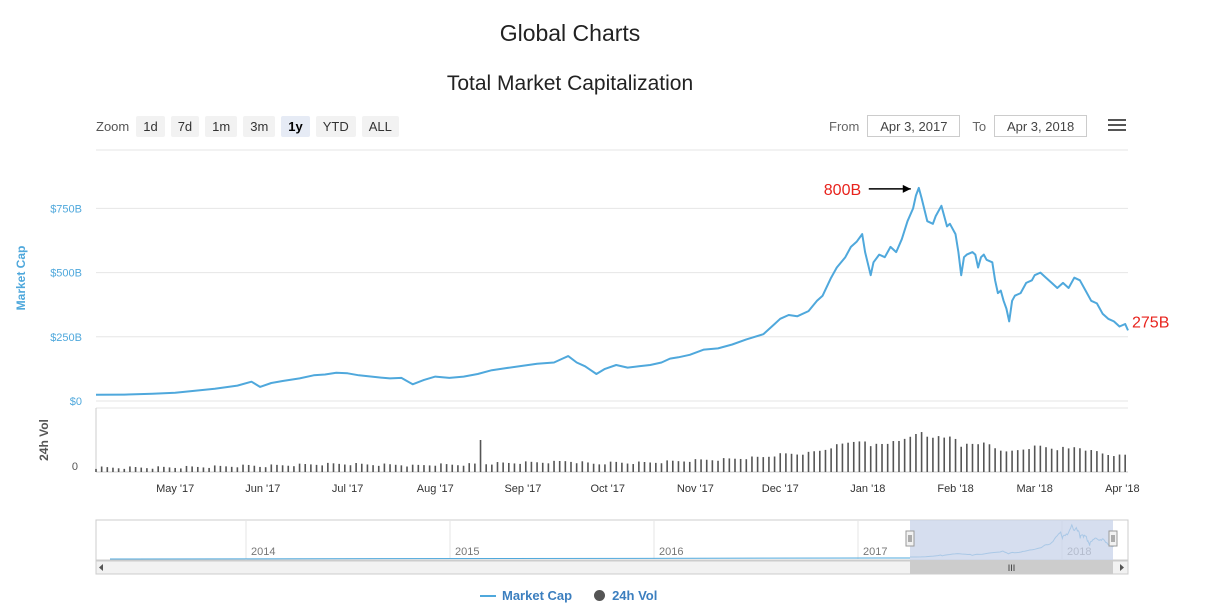 This screenshot has width=1211, height=613. Describe the element at coordinates (259, 126) in the screenshot. I see `zoom-3m-button: 3m` at that location.